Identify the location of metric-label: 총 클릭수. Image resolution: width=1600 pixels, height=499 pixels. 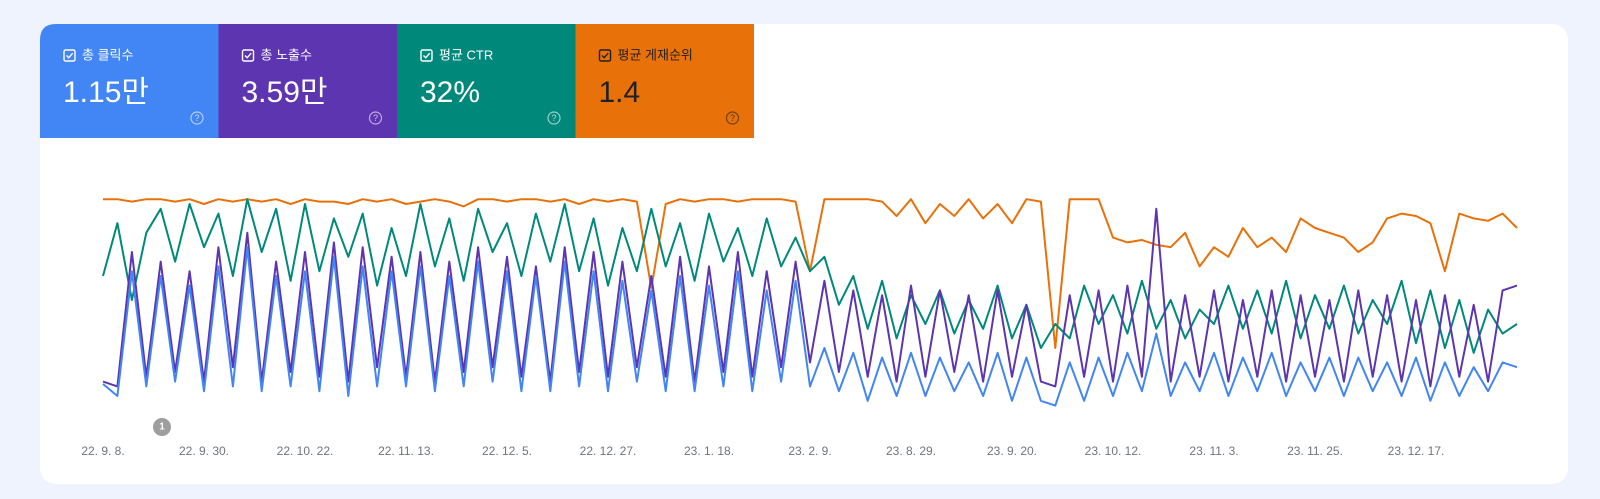
(107, 54).